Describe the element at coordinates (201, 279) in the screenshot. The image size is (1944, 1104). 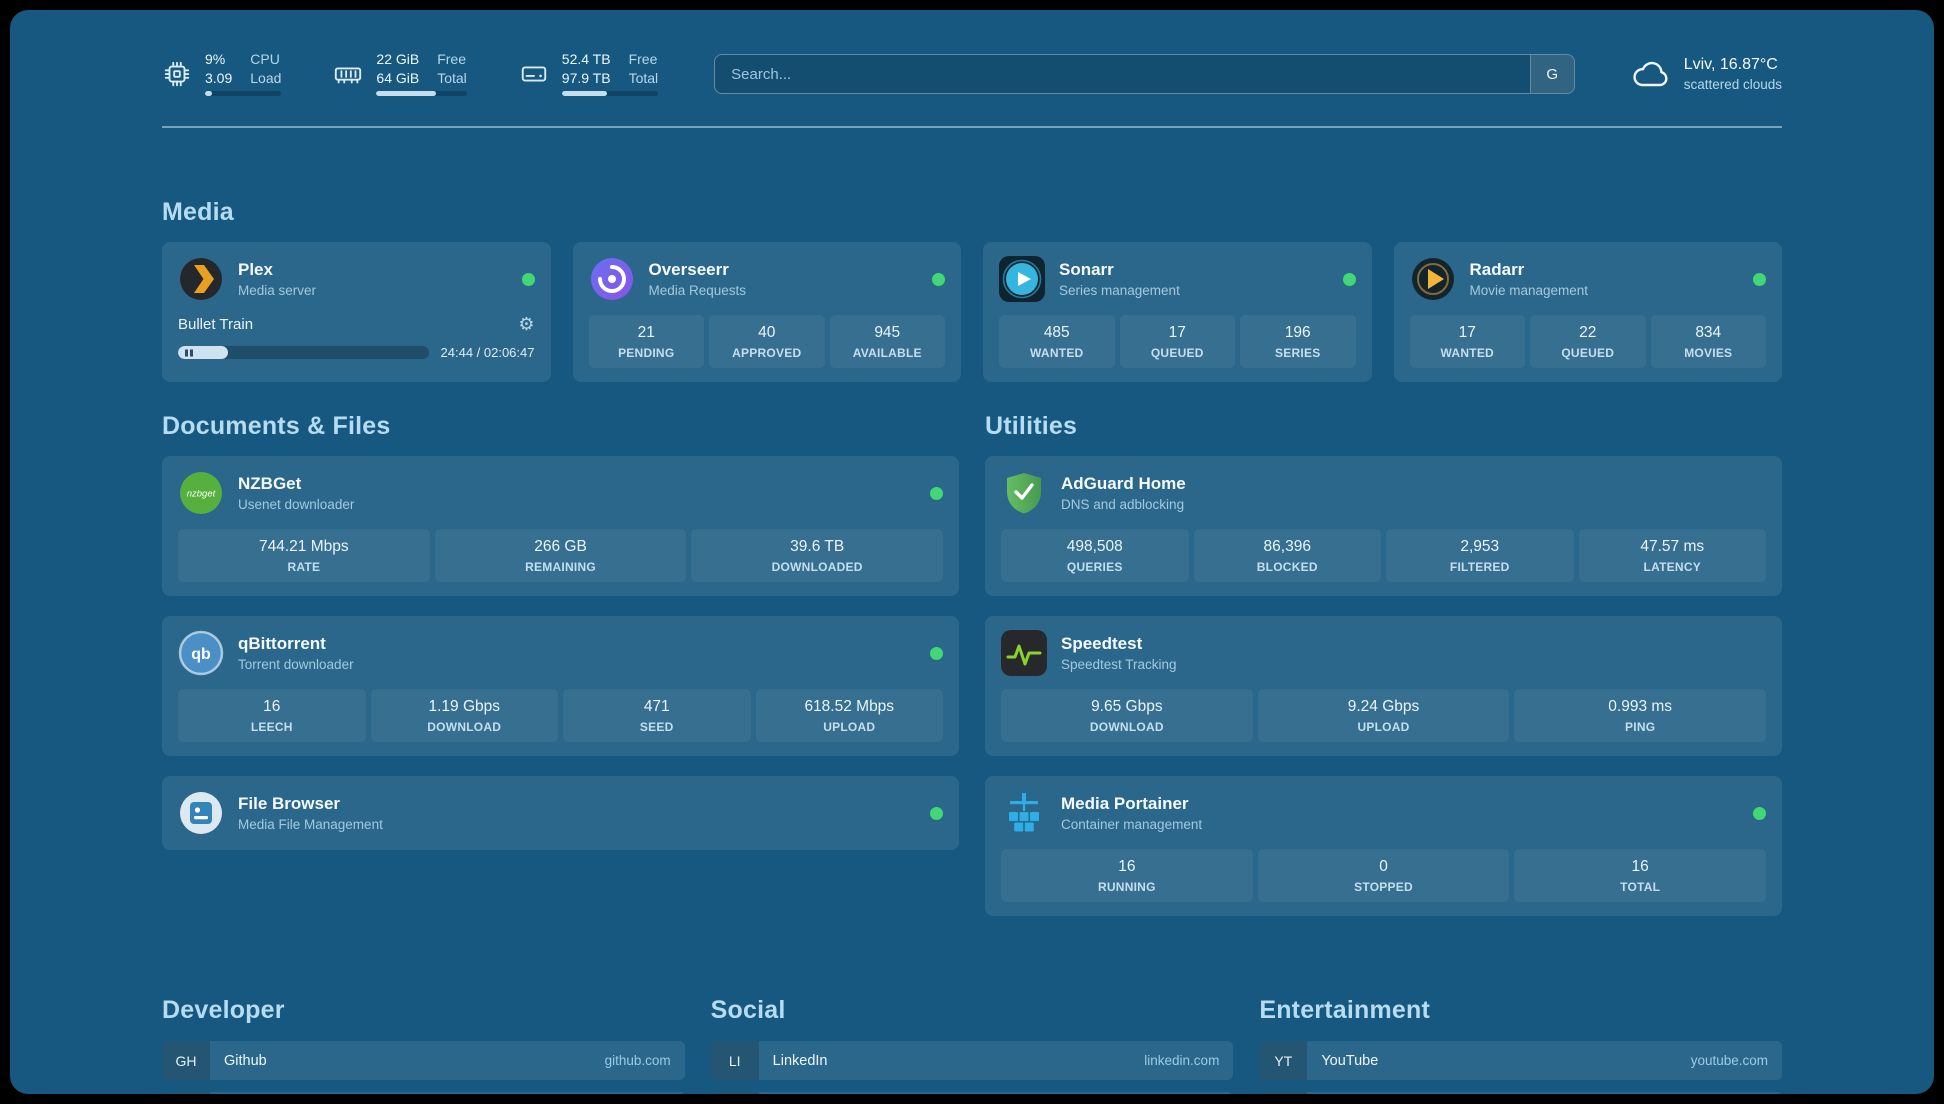
I see `plex-icon` at that location.